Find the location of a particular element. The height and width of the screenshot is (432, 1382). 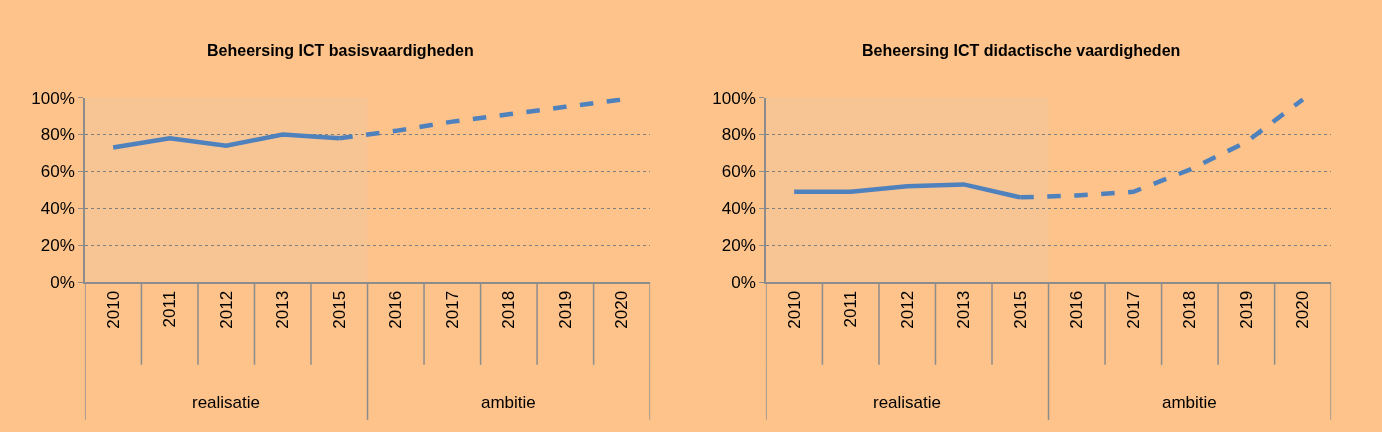

chart-title: Beheersing ICT basisvaardigheden is located at coordinates (340, 50).